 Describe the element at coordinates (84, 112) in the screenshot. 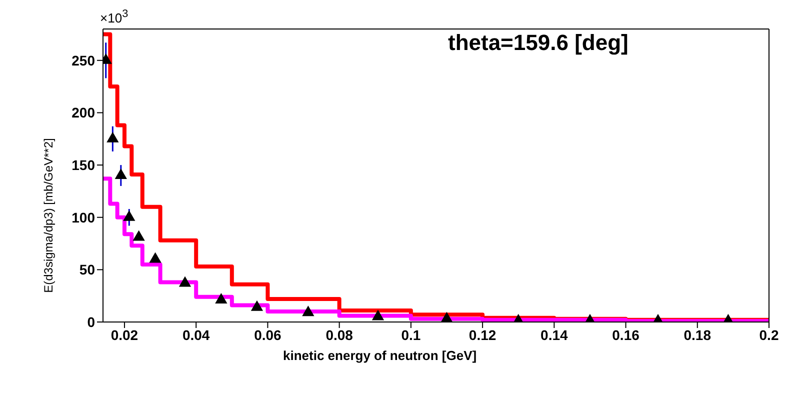

I see `y-tick-label: 200` at that location.